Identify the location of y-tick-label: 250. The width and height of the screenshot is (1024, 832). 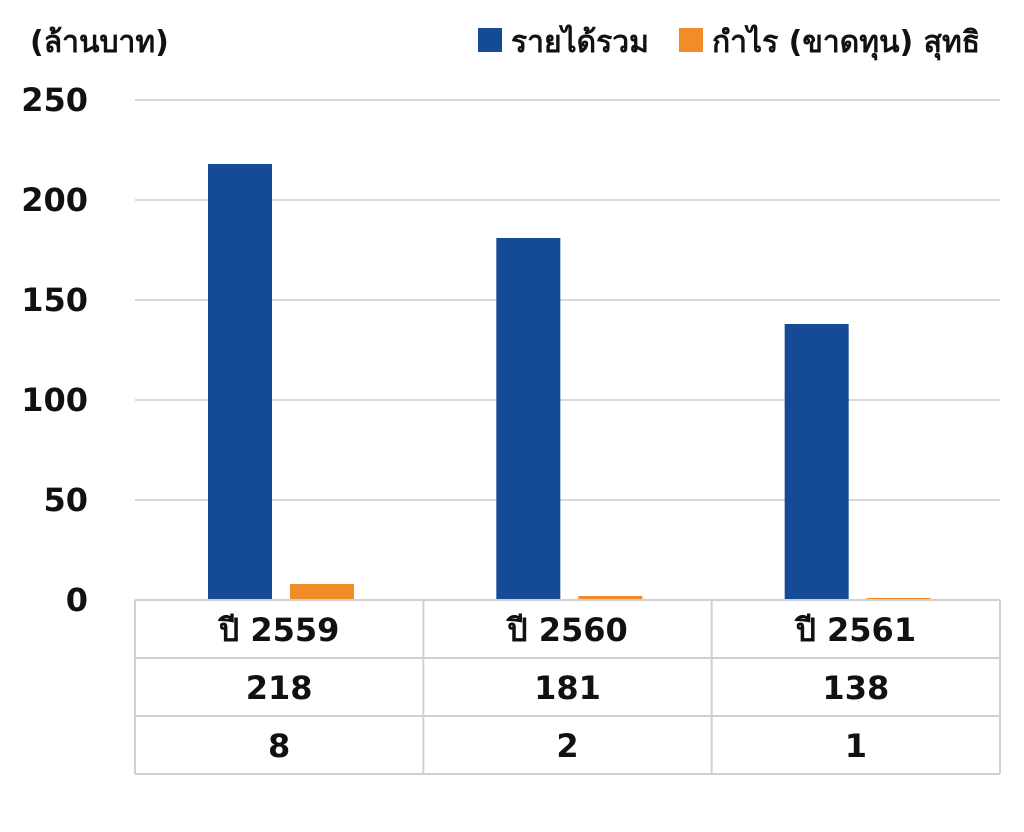
(54, 100).